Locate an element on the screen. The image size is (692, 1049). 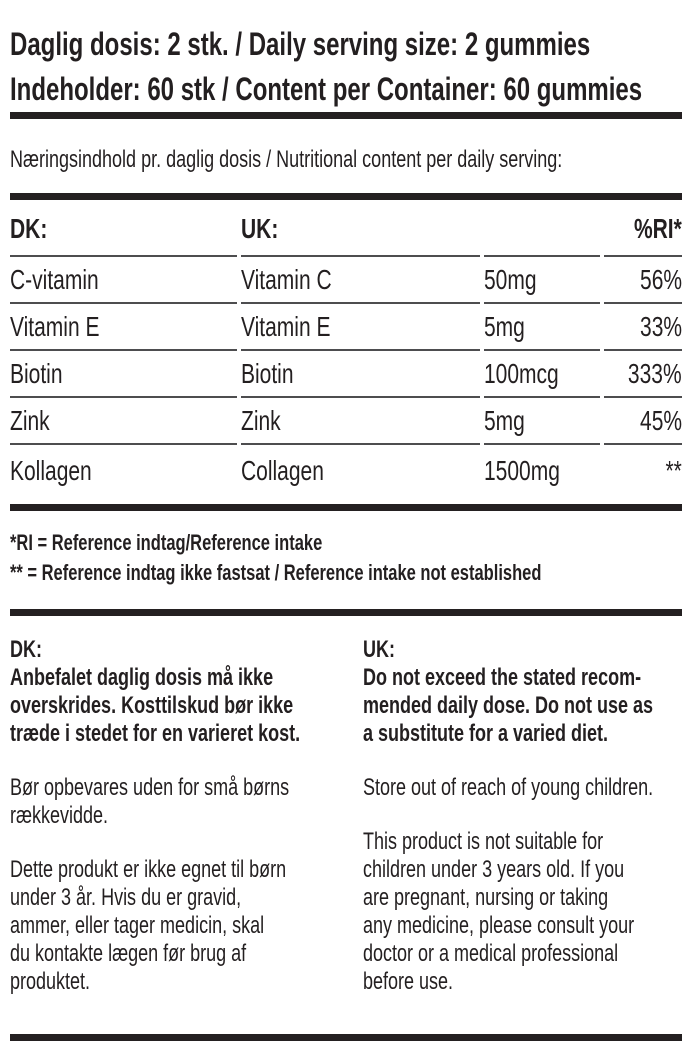
table-cell-ri: 56% is located at coordinates (643, 280).